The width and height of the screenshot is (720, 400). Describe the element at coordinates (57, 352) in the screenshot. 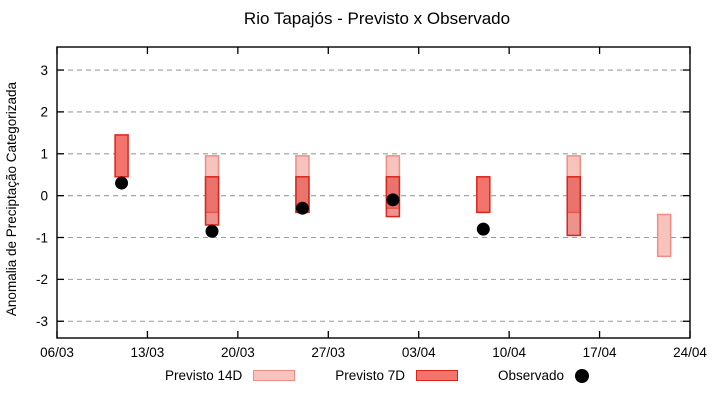

I see `x-tick-label: 06/03` at that location.